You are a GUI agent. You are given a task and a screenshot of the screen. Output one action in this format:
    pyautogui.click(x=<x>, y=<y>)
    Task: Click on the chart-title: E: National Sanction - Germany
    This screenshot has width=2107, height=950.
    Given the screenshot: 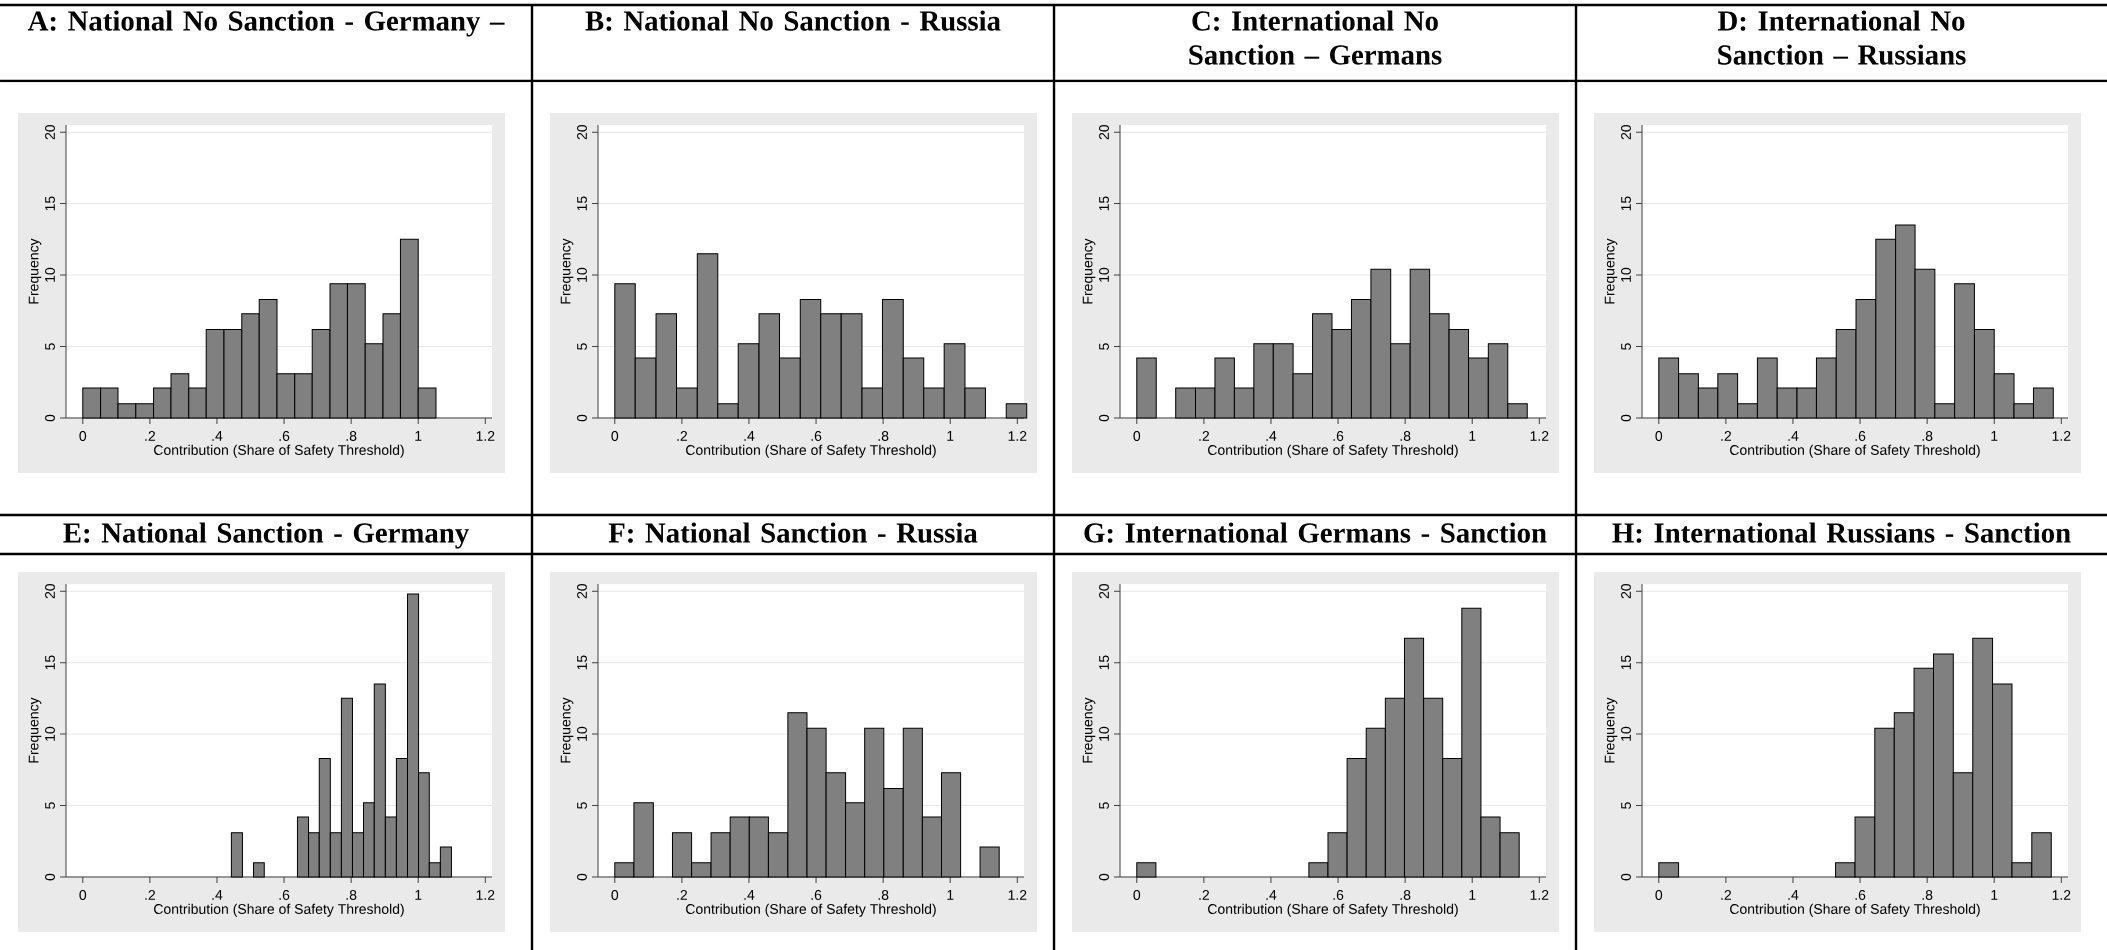 What is the action you would take?
    pyautogui.click(x=266, y=535)
    